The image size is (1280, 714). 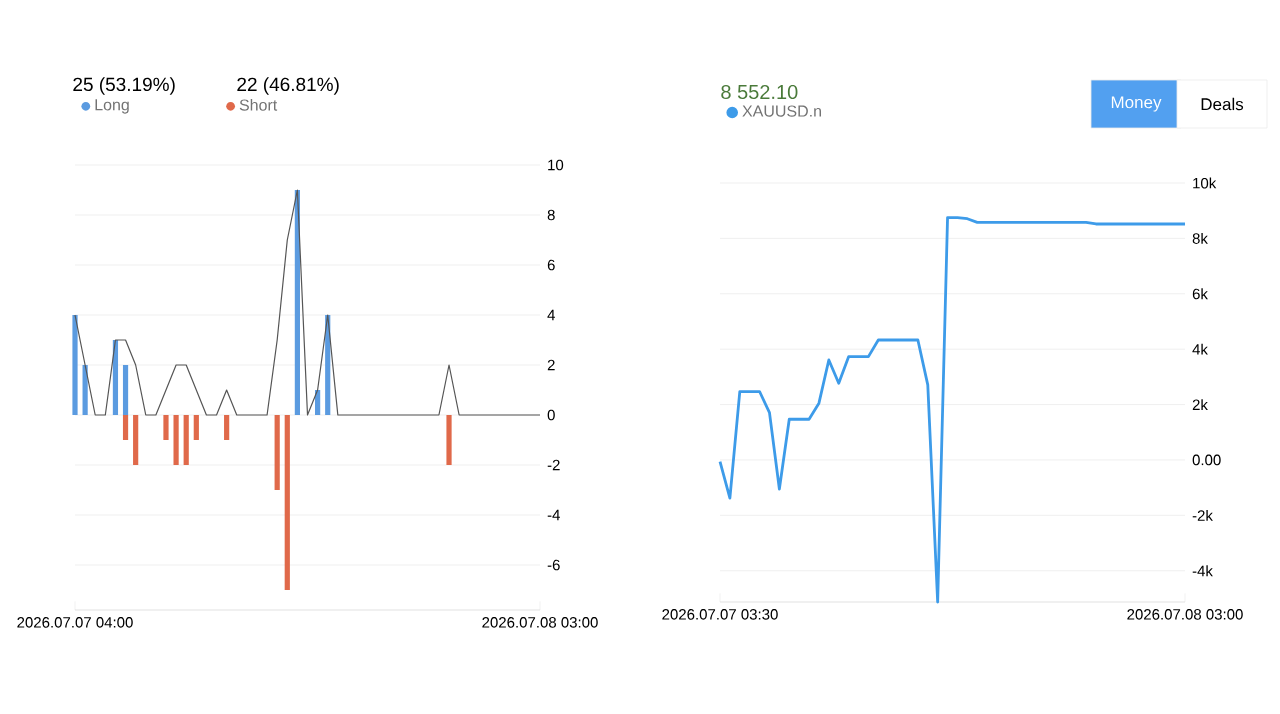 I want to click on y-tick-label: 2k, so click(x=1200, y=404).